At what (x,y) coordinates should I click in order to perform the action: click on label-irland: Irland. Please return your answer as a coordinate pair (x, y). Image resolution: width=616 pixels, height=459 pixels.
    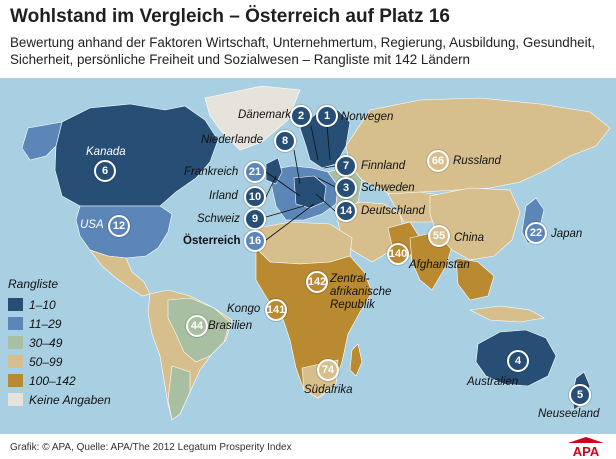
    Looking at the image, I should click on (223, 196).